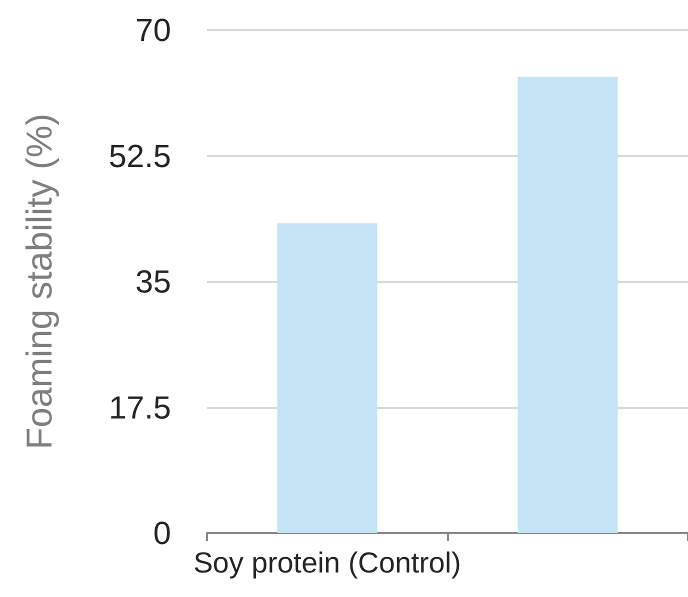  I want to click on x-tick-label: Soy protein (Control), so click(327, 564).